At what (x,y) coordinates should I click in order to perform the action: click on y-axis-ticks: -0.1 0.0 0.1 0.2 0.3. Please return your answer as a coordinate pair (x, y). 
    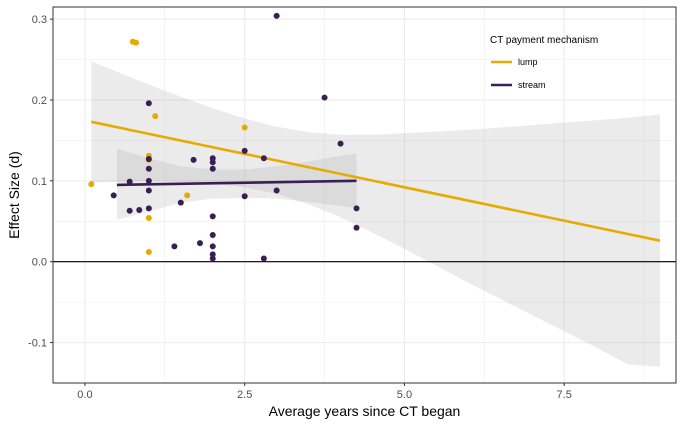
    Looking at the image, I should click on (40, 182).